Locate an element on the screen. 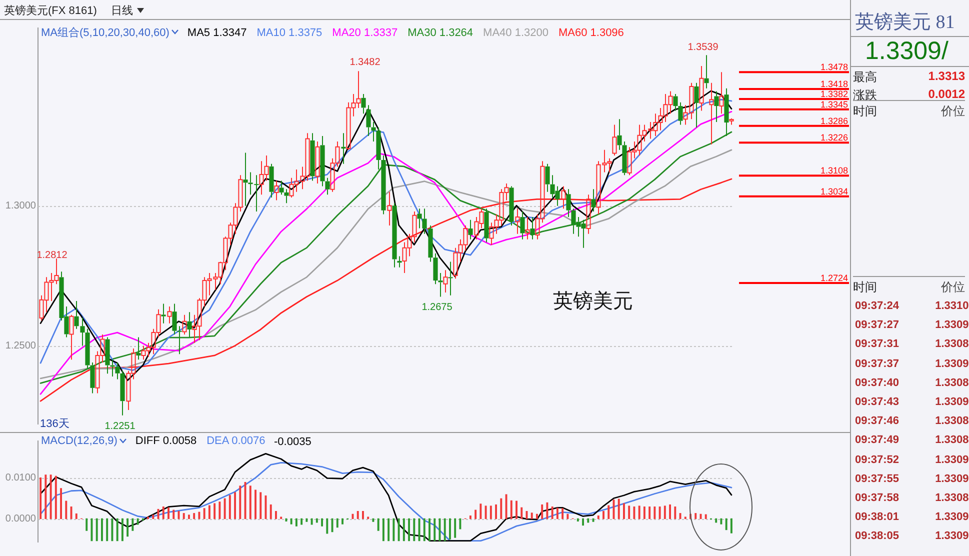 Image resolution: width=969 pixels, height=556 pixels. text: DIFF 0.0058 is located at coordinates (166, 441).